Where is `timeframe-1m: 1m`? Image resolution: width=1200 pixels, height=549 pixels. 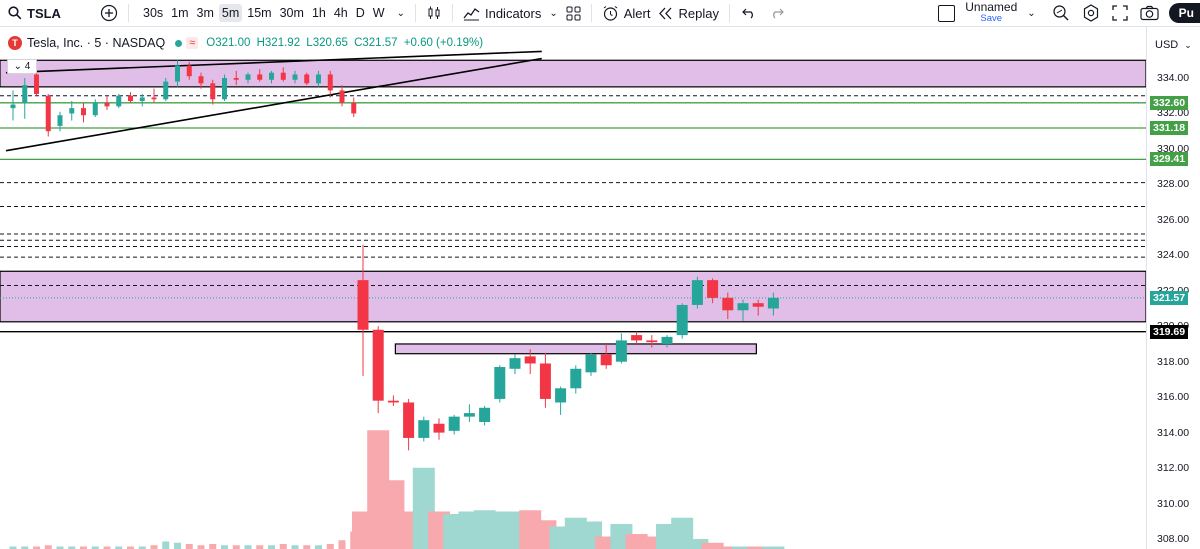 timeframe-1m: 1m is located at coordinates (180, 13).